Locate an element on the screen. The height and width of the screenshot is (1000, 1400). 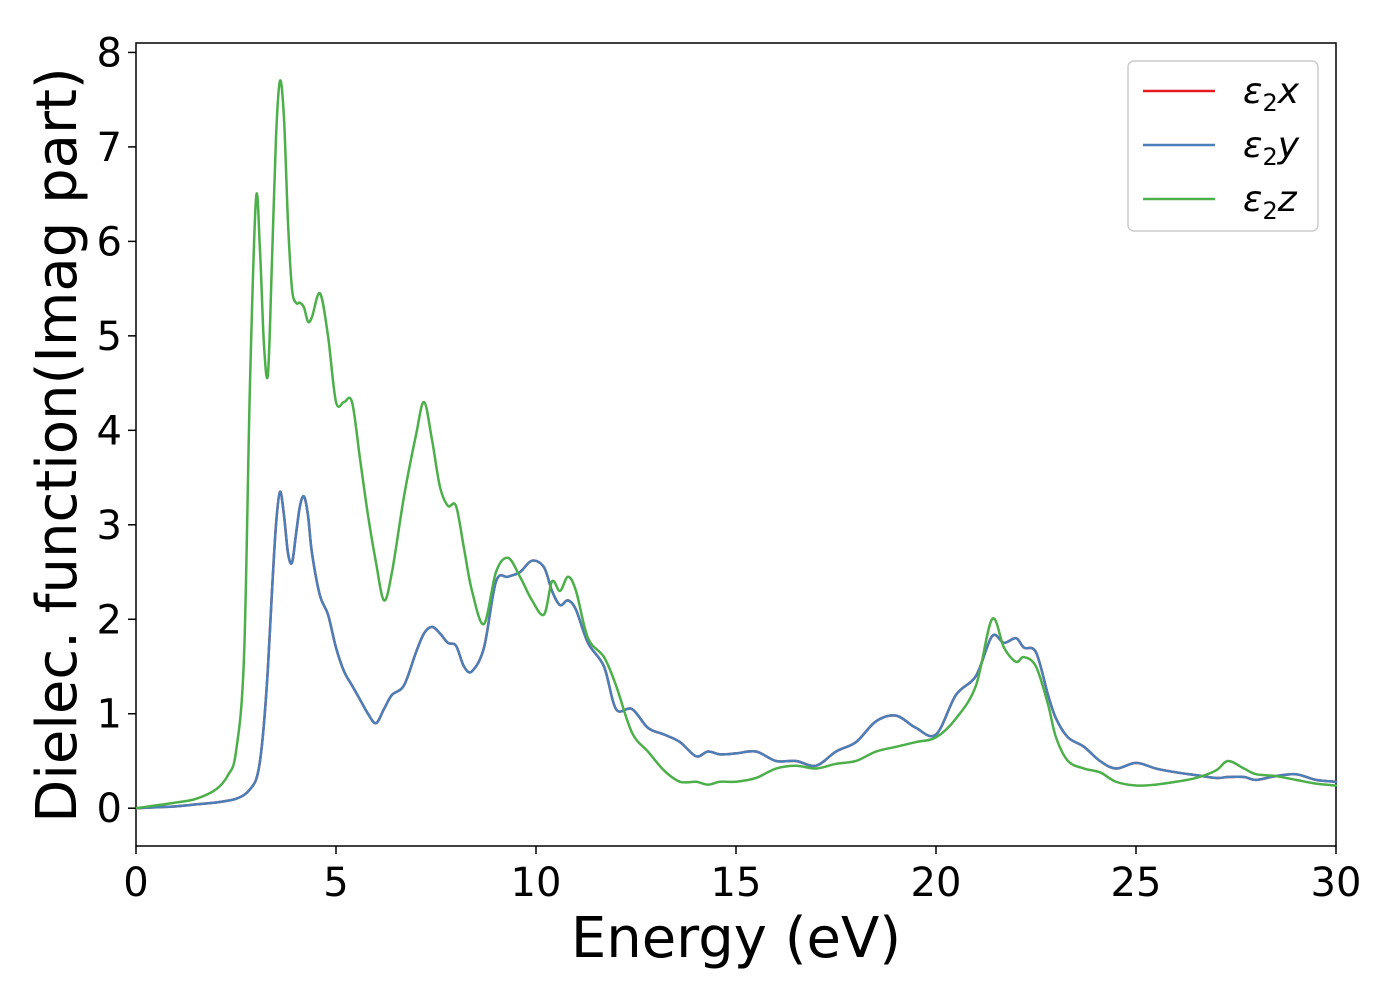
y-tick-label: 1 is located at coordinates (109, 715).